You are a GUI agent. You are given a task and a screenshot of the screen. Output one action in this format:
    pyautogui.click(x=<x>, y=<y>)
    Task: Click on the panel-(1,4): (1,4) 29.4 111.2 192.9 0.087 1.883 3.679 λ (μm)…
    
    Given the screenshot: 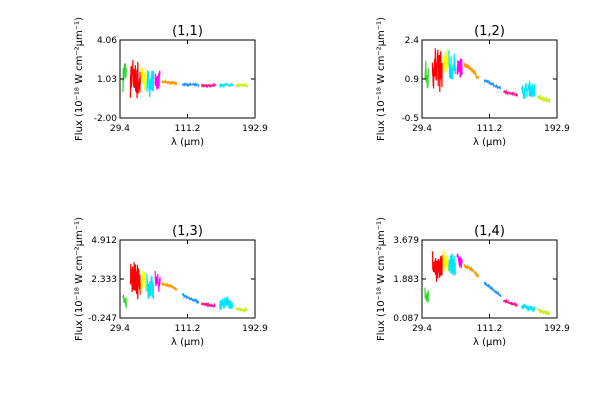 What is the action you would take?
    pyautogui.click(x=473, y=282)
    